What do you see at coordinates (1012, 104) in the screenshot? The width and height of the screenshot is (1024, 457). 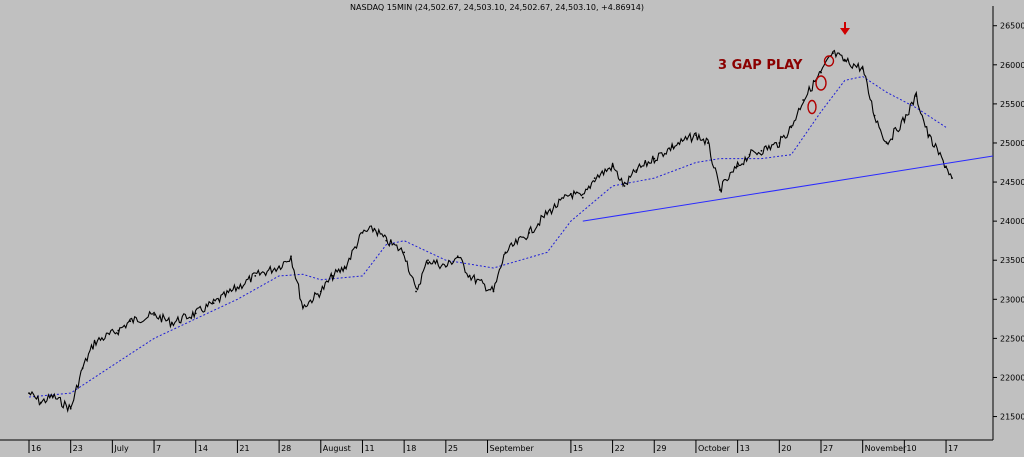 I see `y-tick-label: 25500` at bounding box center [1012, 104].